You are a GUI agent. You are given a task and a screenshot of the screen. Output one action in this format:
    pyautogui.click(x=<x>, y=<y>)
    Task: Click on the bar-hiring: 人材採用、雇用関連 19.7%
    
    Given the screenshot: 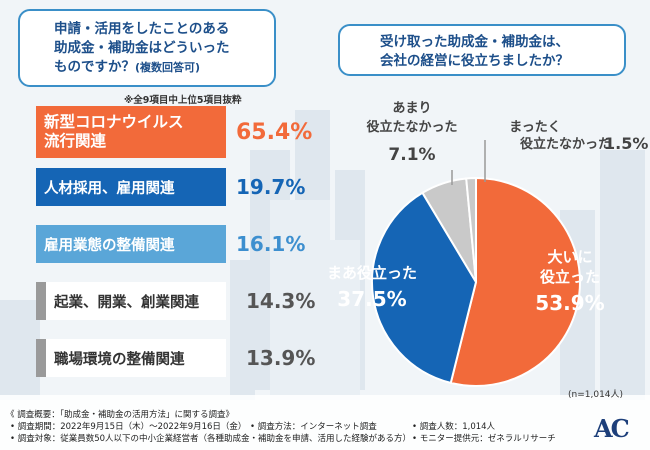 What is the action you would take?
    pyautogui.click(x=170, y=187)
    